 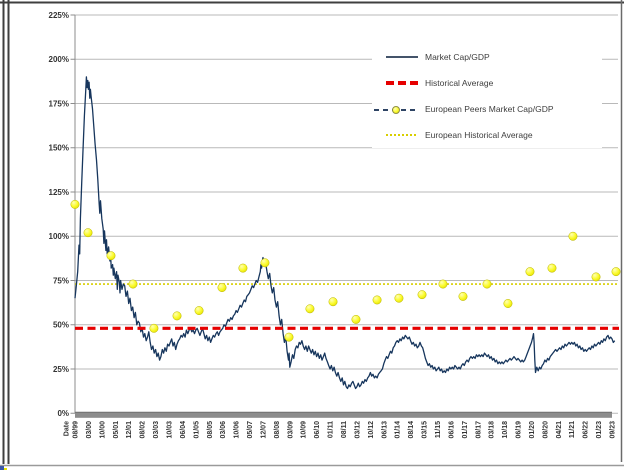 What do you see at coordinates (457, 57) in the screenshot?
I see `legend-label-market-cap-gdp: Market Cap/GDP` at bounding box center [457, 57].